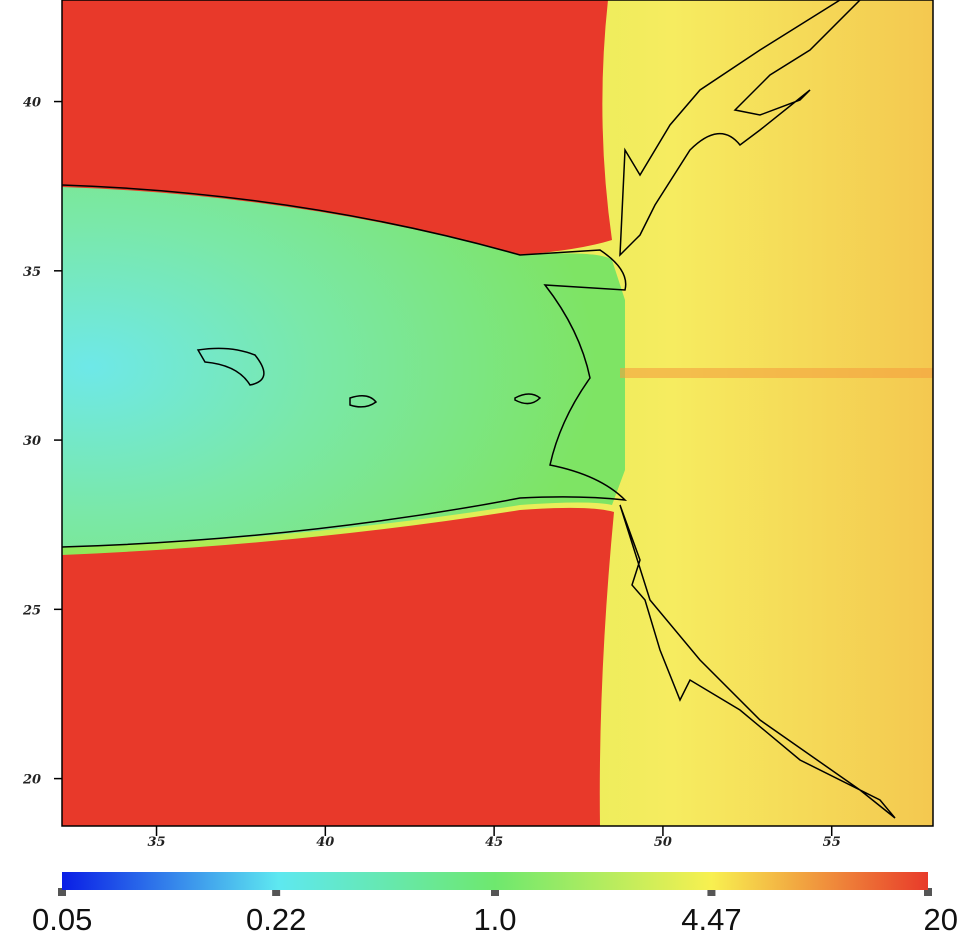 This screenshot has width=973, height=940. What do you see at coordinates (276, 919) in the screenshot?
I see `colorbar-tick-label: 0.22` at bounding box center [276, 919].